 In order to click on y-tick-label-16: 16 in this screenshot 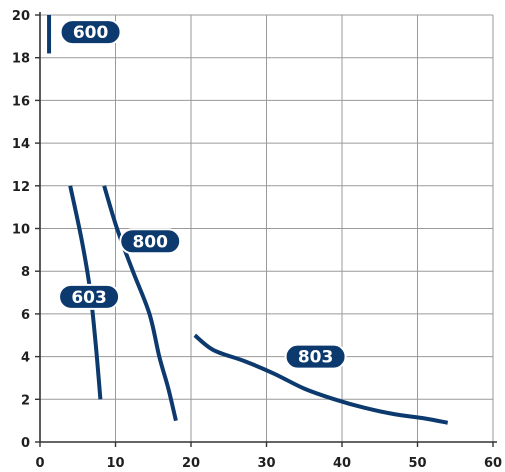, I will do `click(21, 101)`.